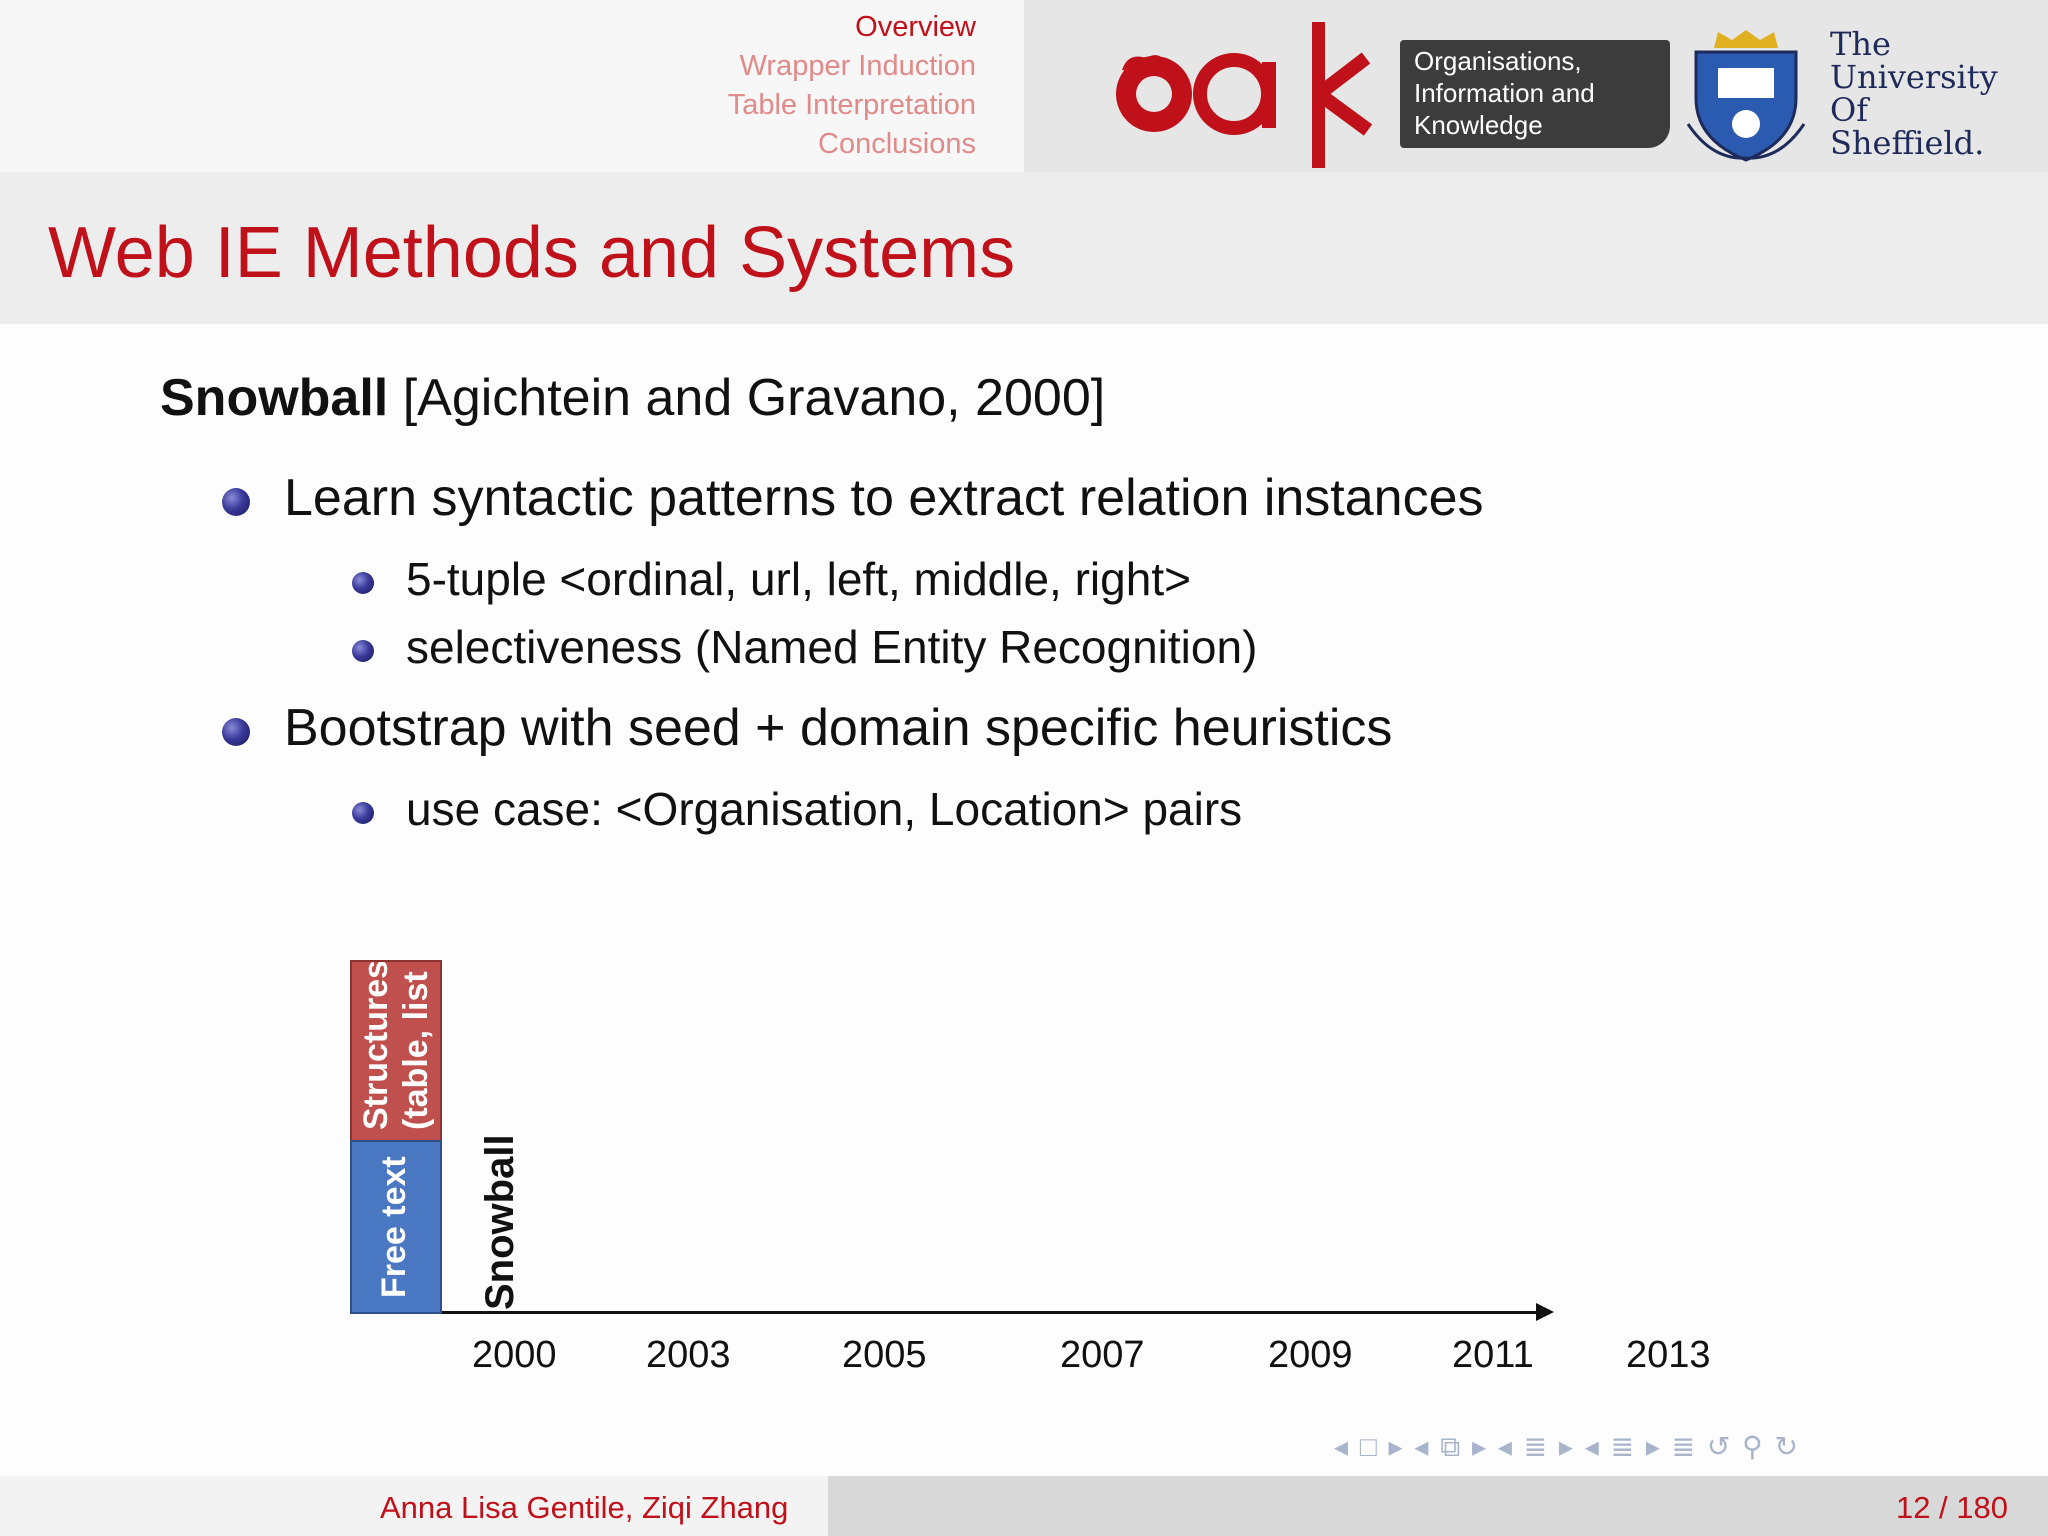  Describe the element at coordinates (1451, 1446) in the screenshot. I see `nav-frame-icon: ◂ ⧉ ▸` at that location.